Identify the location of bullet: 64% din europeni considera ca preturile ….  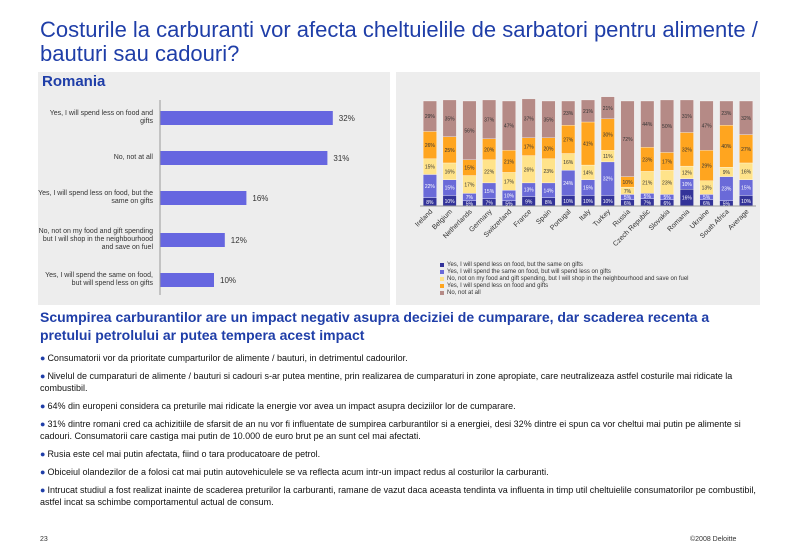
(400, 406).